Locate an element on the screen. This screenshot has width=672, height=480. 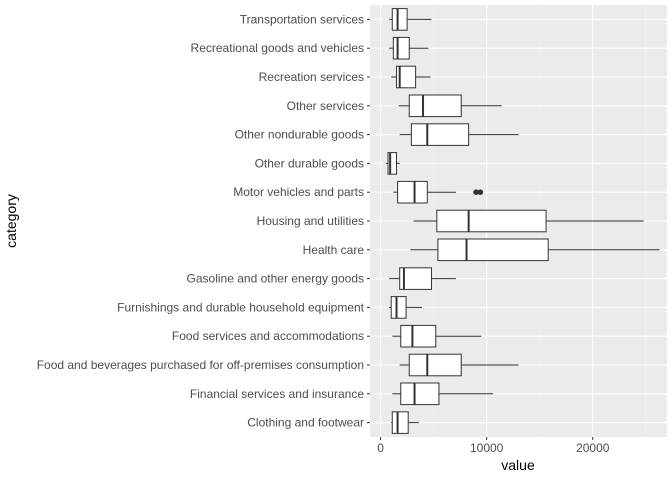
y-tick-label: Health care is located at coordinates (334, 250).